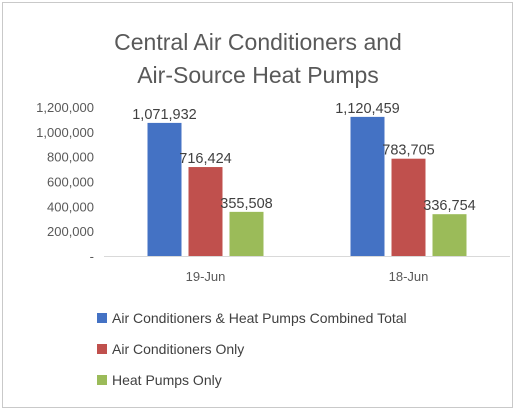  What do you see at coordinates (205, 159) in the screenshot?
I see `data-label: 716,424` at bounding box center [205, 159].